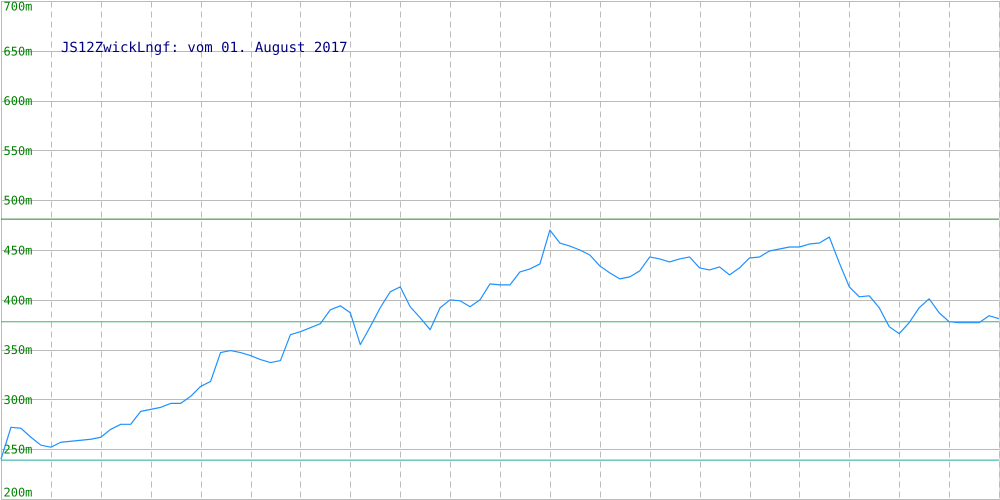  What do you see at coordinates (204, 48) in the screenshot?
I see `text: JS12ZwickLngf: vom 01. August 2017` at bounding box center [204, 48].